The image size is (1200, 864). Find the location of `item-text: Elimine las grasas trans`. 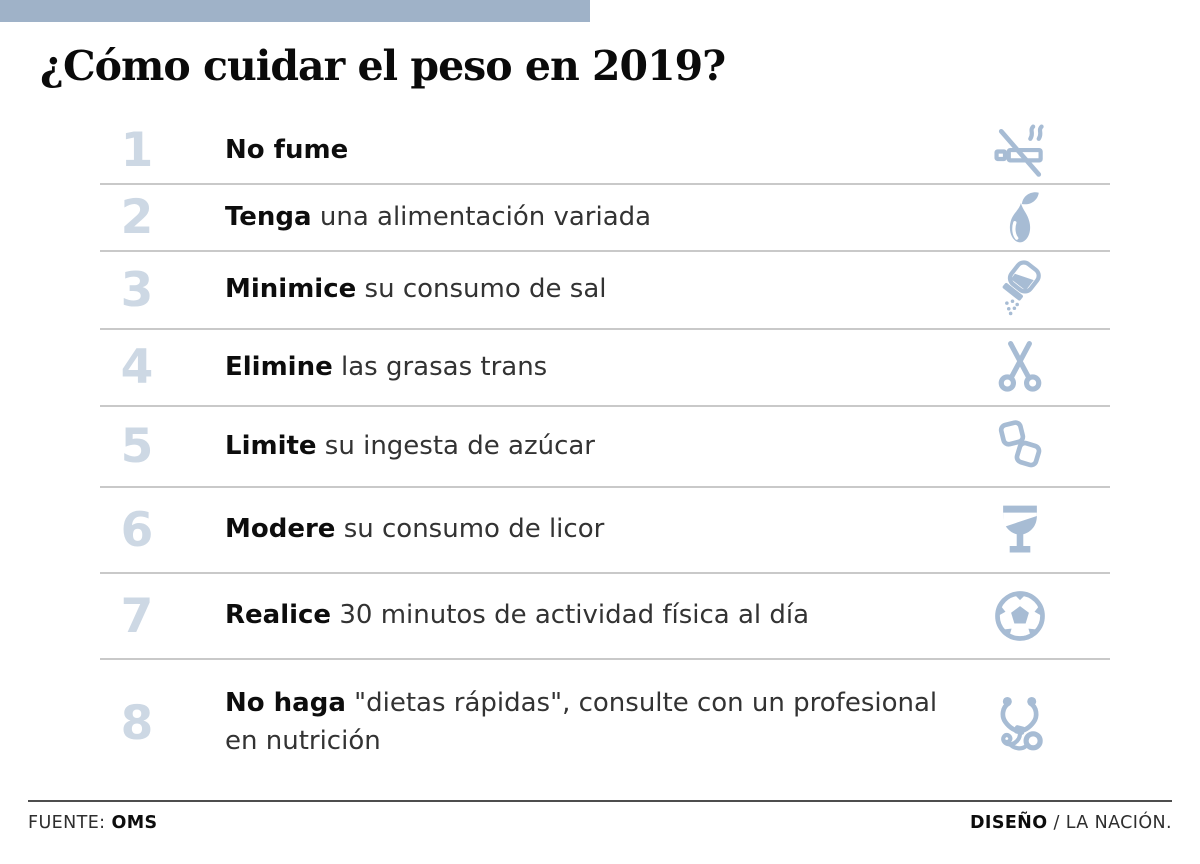

item-text: Elimine las grasas trans is located at coordinates (597, 368).